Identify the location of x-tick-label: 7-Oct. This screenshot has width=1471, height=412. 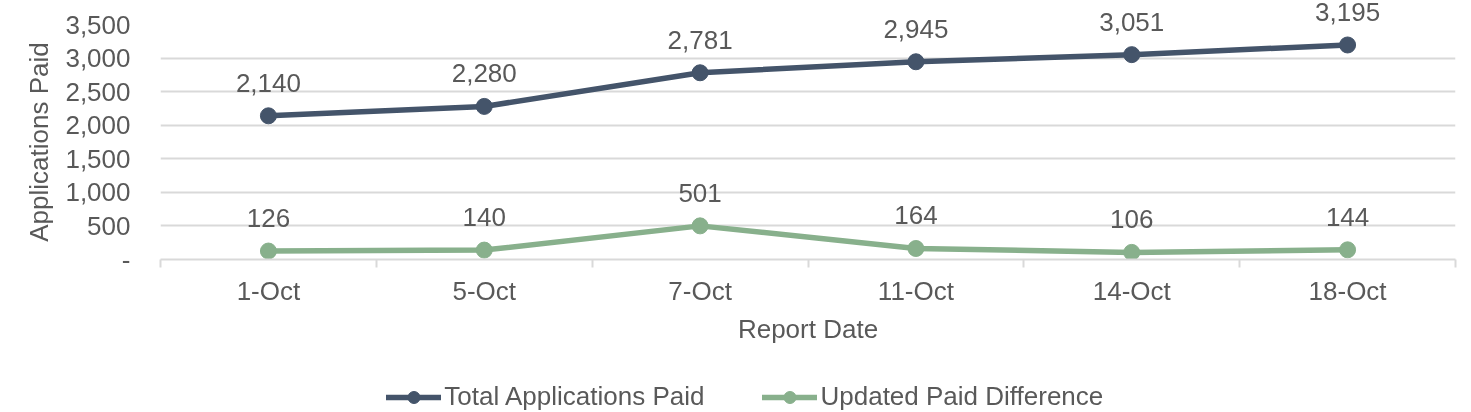
(700, 290).